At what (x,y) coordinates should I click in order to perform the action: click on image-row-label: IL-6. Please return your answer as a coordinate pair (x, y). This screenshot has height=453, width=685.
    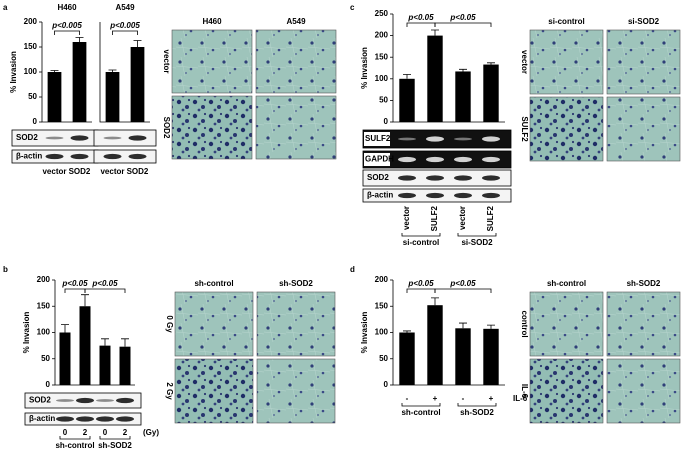
    Looking at the image, I should click on (524, 391).